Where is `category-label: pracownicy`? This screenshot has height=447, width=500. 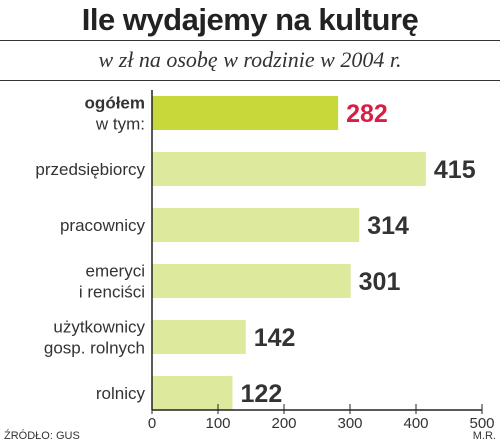
category-label: pracownicy is located at coordinates (103, 225).